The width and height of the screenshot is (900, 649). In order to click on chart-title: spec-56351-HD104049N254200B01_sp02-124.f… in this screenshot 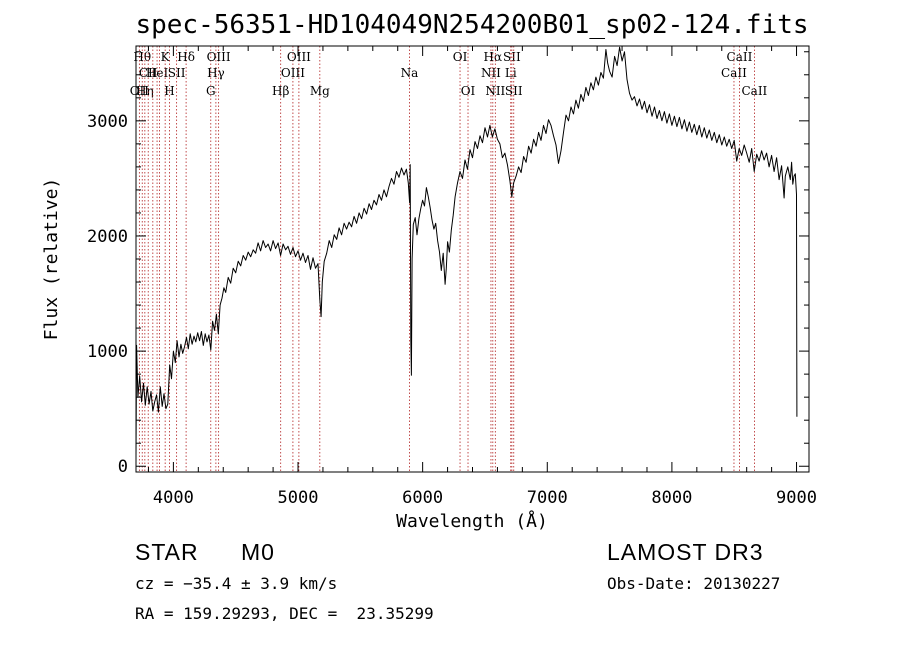, I will do `click(471, 25)`.